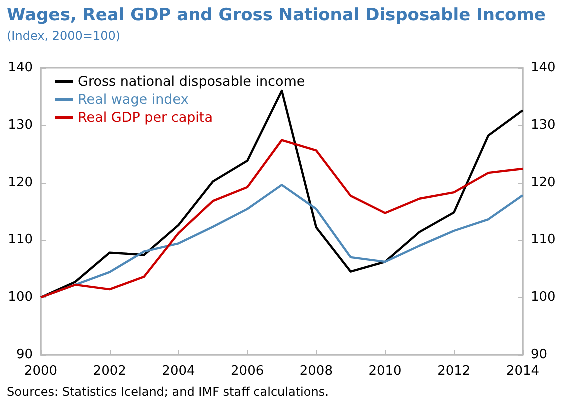  What do you see at coordinates (543, 125) in the screenshot?
I see `y2-tick-label: 130` at bounding box center [543, 125].